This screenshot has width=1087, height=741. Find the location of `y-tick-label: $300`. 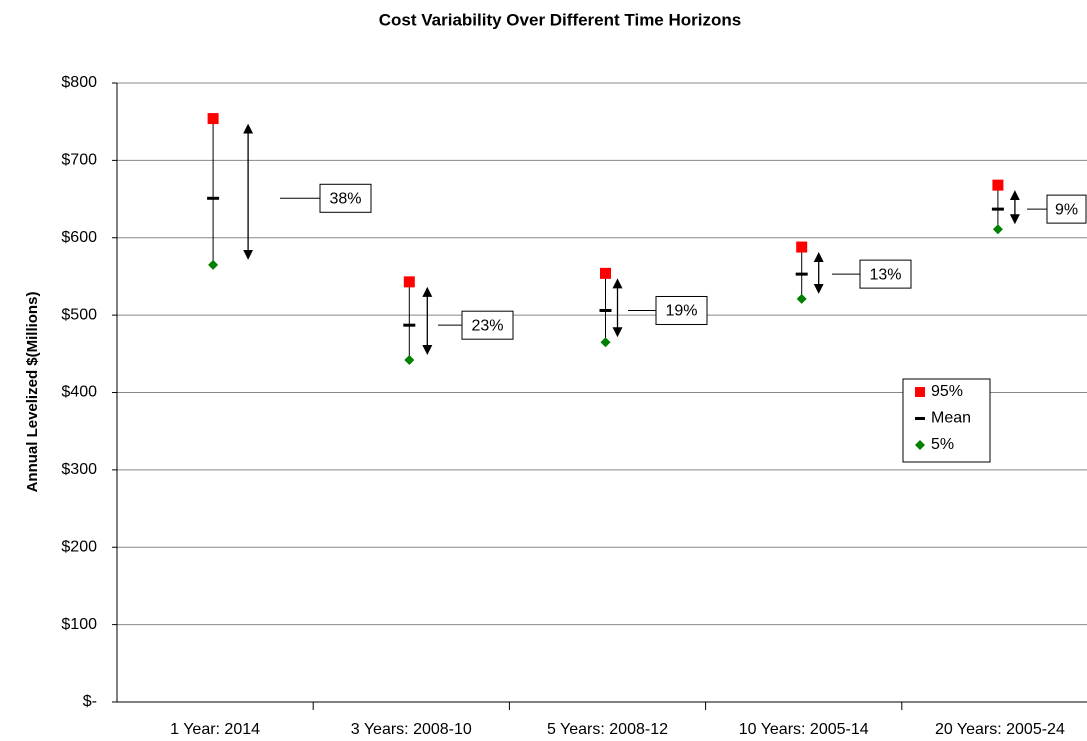

y-tick-label: $300 is located at coordinates (79, 469).